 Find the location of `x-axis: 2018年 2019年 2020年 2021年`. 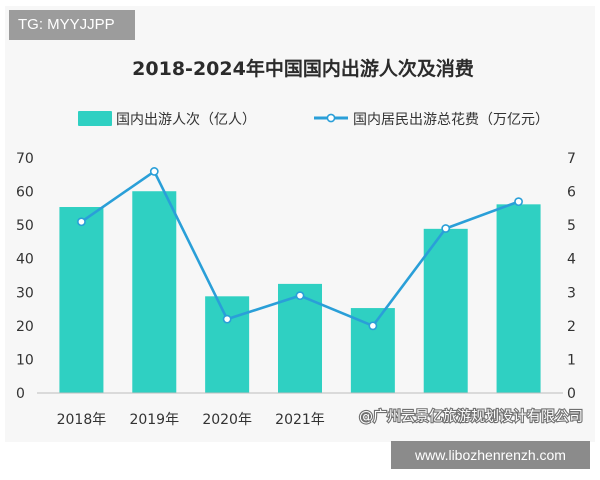

x-axis: 2018年 2019年 2020年 2021年 is located at coordinates (300, 410).